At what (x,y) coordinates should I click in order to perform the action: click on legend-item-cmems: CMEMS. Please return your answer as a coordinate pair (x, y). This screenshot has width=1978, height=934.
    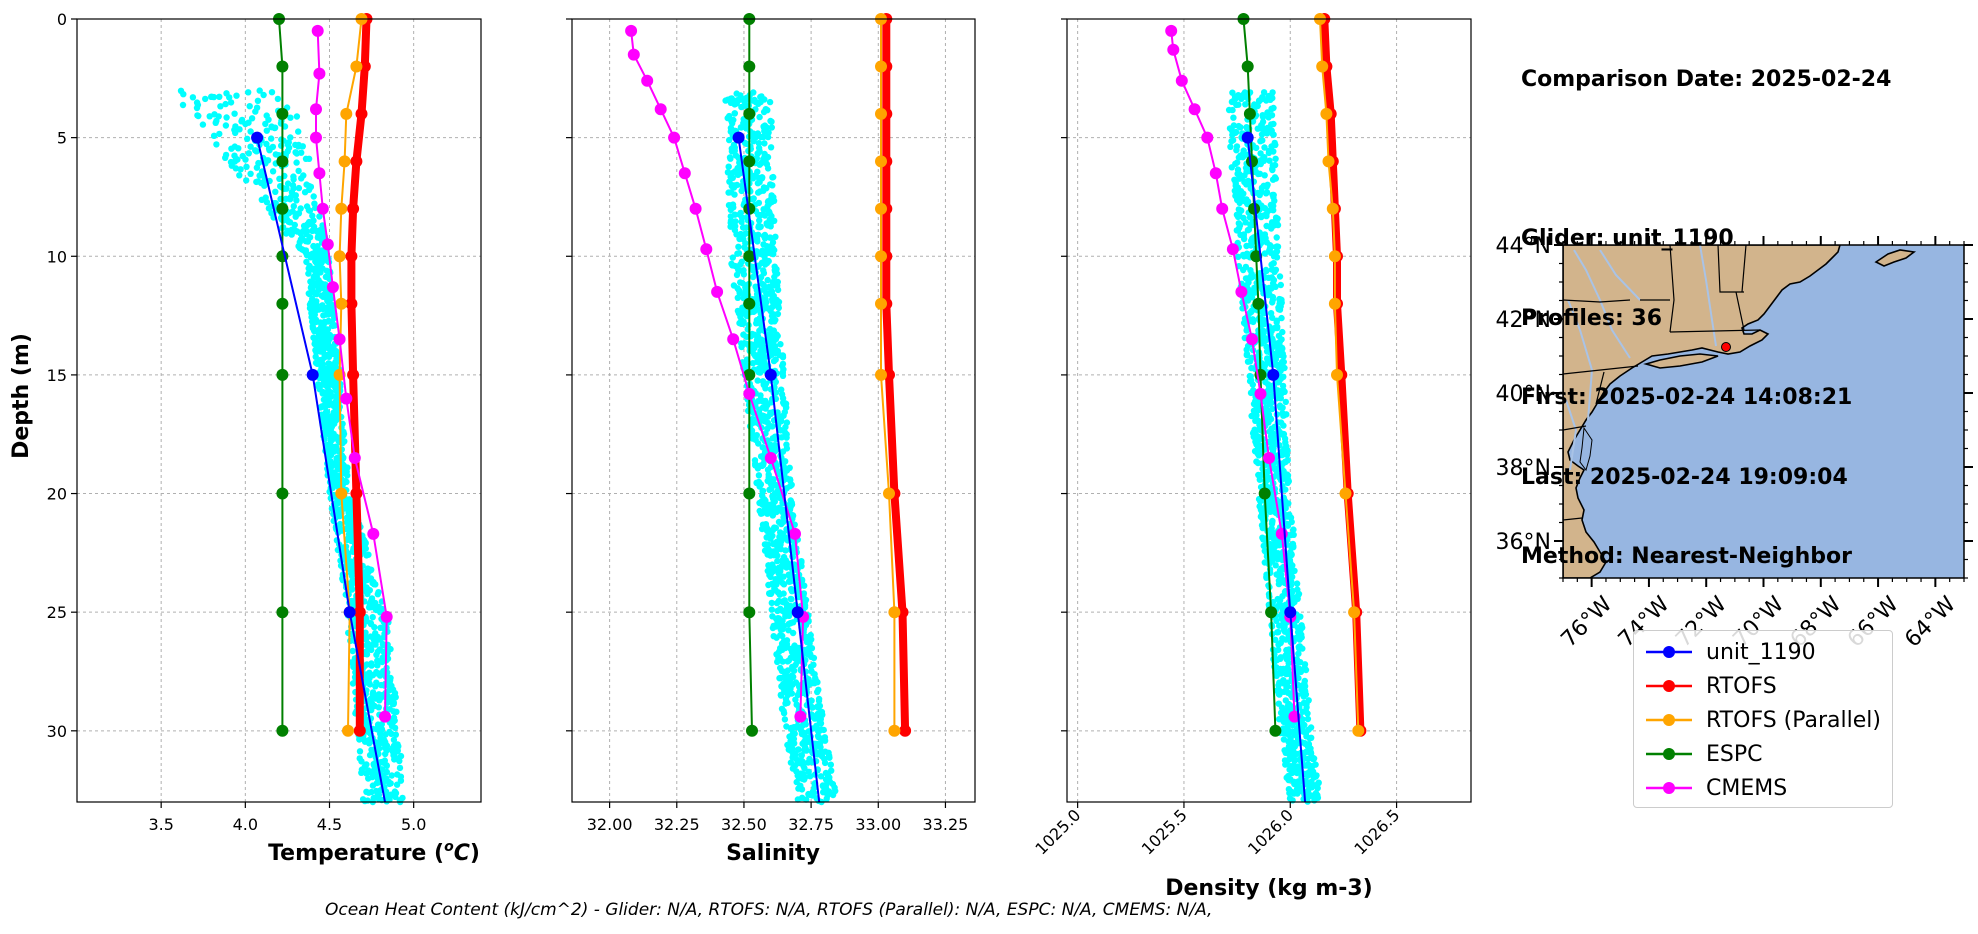
    Looking at the image, I should click on (1710, 788).